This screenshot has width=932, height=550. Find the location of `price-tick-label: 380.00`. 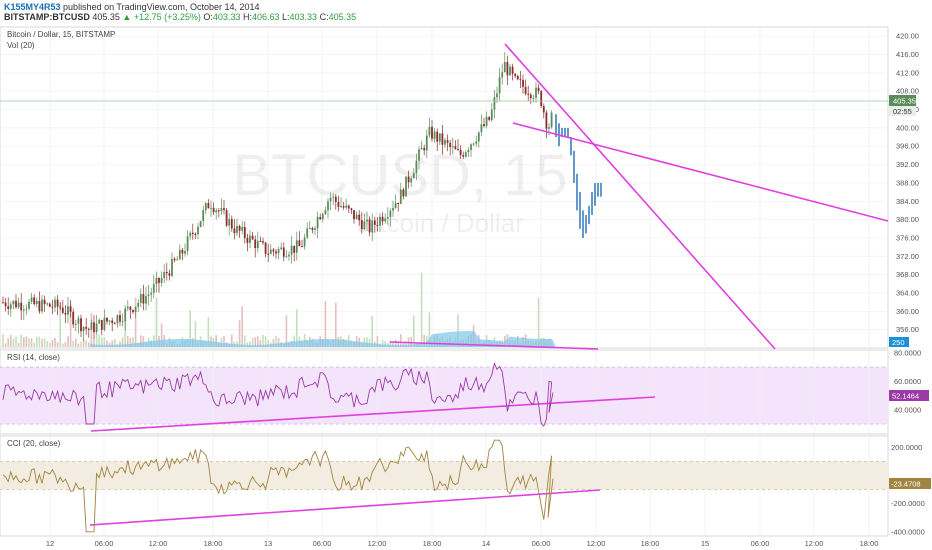

price-tick-label: 380.00 is located at coordinates (907, 219).